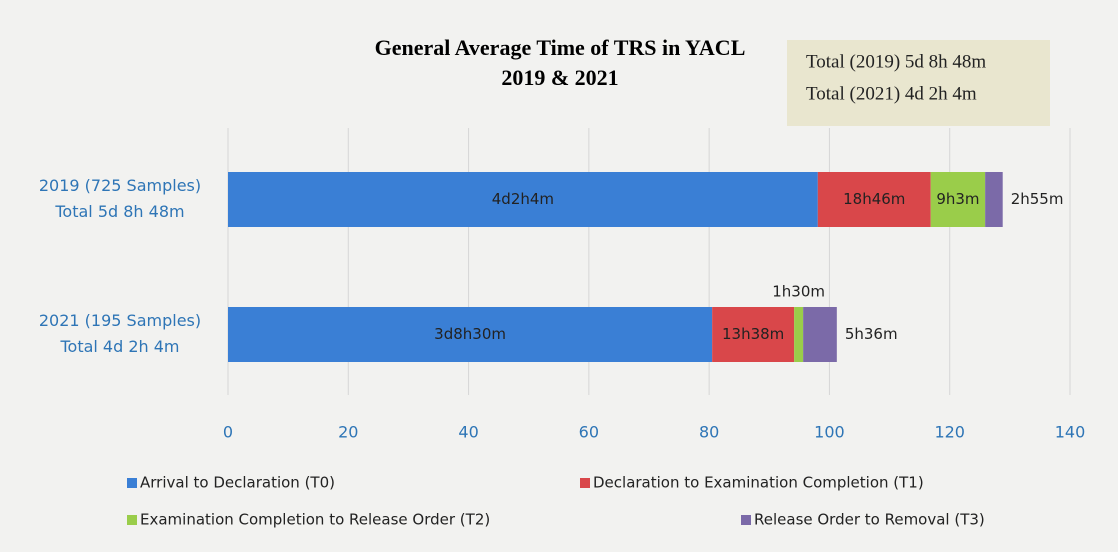 Image resolution: width=1118 pixels, height=552 pixels. Describe the element at coordinates (119, 211) in the screenshot. I see `category-total: Total 5d 8h 48m` at that location.